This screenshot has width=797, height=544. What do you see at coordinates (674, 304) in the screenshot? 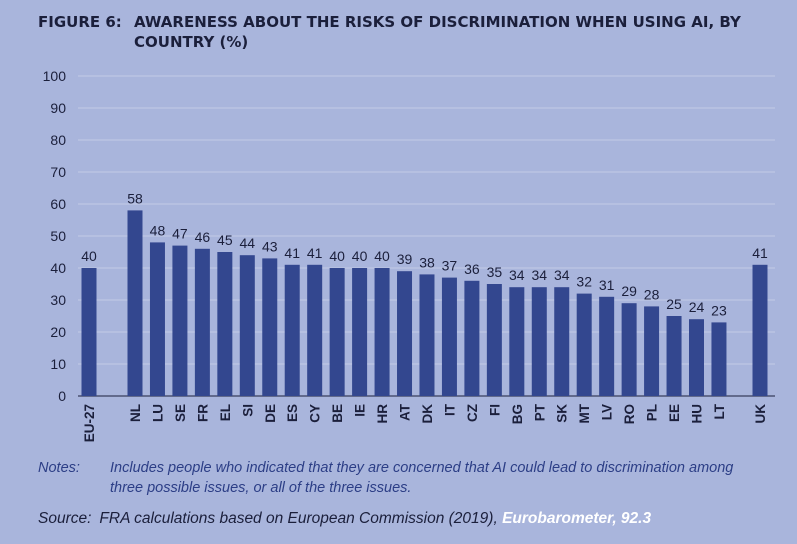
I see `data-label: 25` at bounding box center [674, 304].